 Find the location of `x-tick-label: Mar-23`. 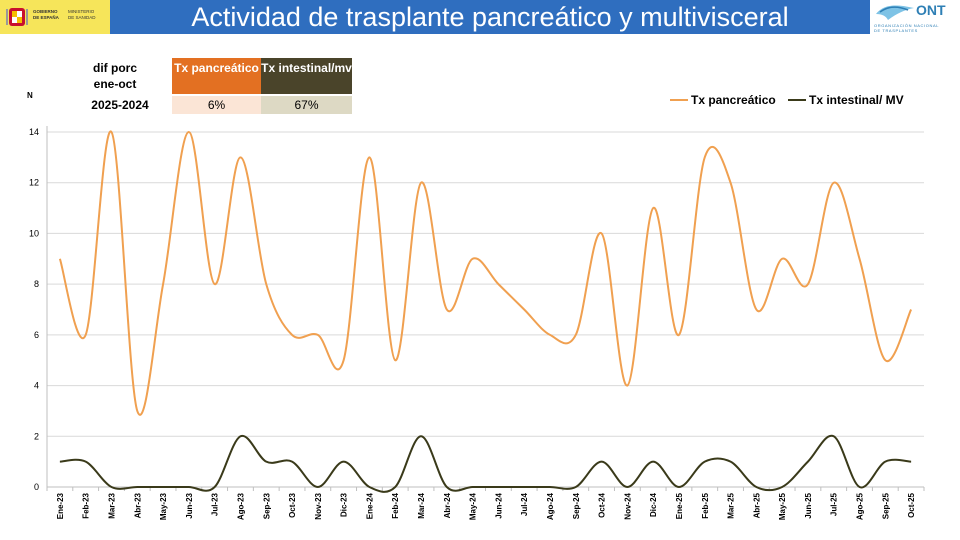

x-tick-label: Mar-23 is located at coordinates (111, 505).